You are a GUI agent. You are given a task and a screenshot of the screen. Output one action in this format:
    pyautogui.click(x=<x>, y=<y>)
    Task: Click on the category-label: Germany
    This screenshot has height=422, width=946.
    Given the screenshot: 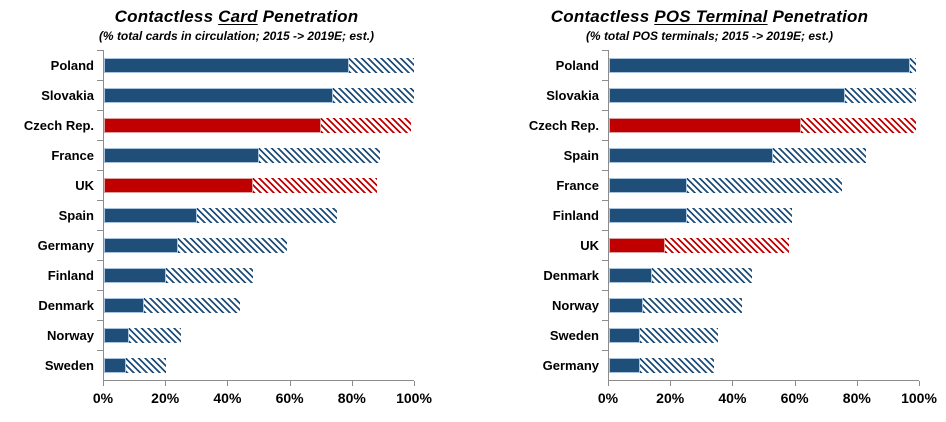 What is the action you would take?
    pyautogui.click(x=570, y=365)
    